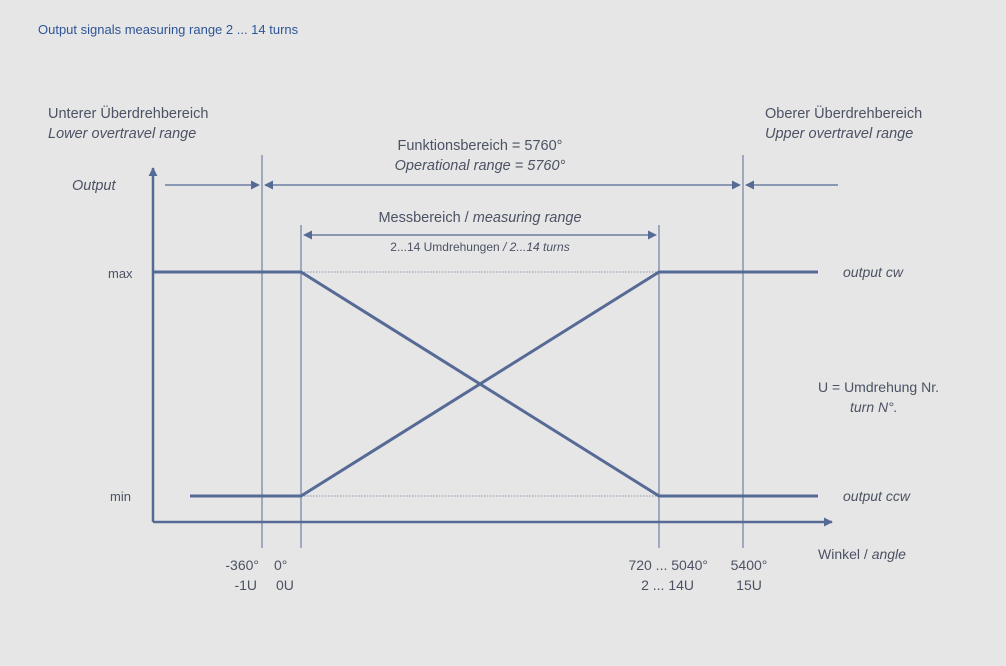 Image resolution: width=1006 pixels, height=666 pixels. I want to click on x-axis-label-en: angle, so click(889, 554).